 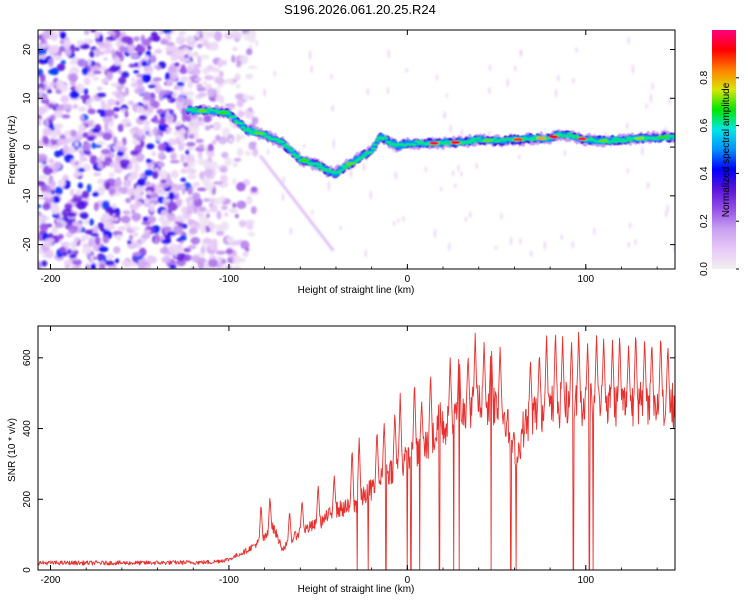 What do you see at coordinates (408, 279) in the screenshot?
I see `x-tick-label: 0` at bounding box center [408, 279].